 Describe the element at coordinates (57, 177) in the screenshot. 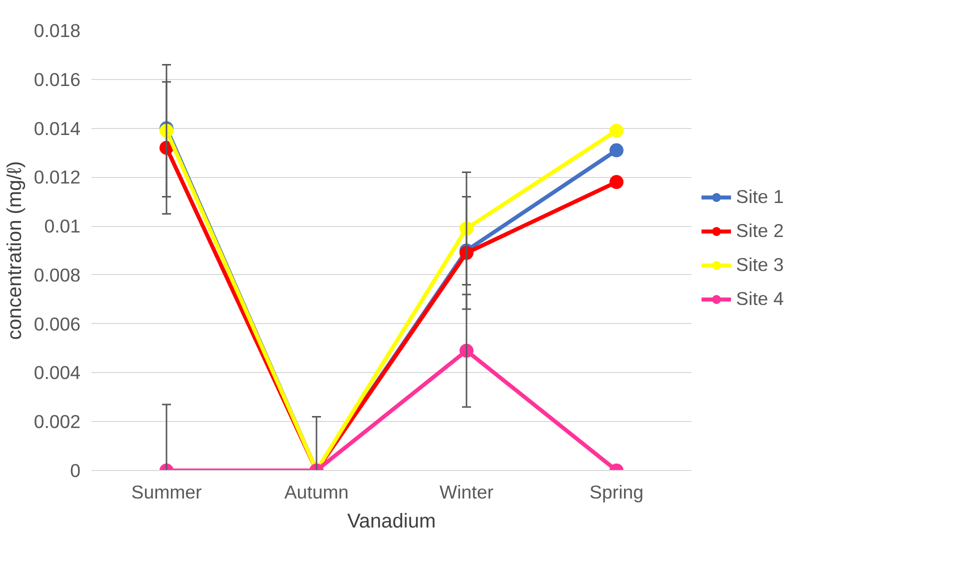

I see `y-tick-label: 0.012` at that location.